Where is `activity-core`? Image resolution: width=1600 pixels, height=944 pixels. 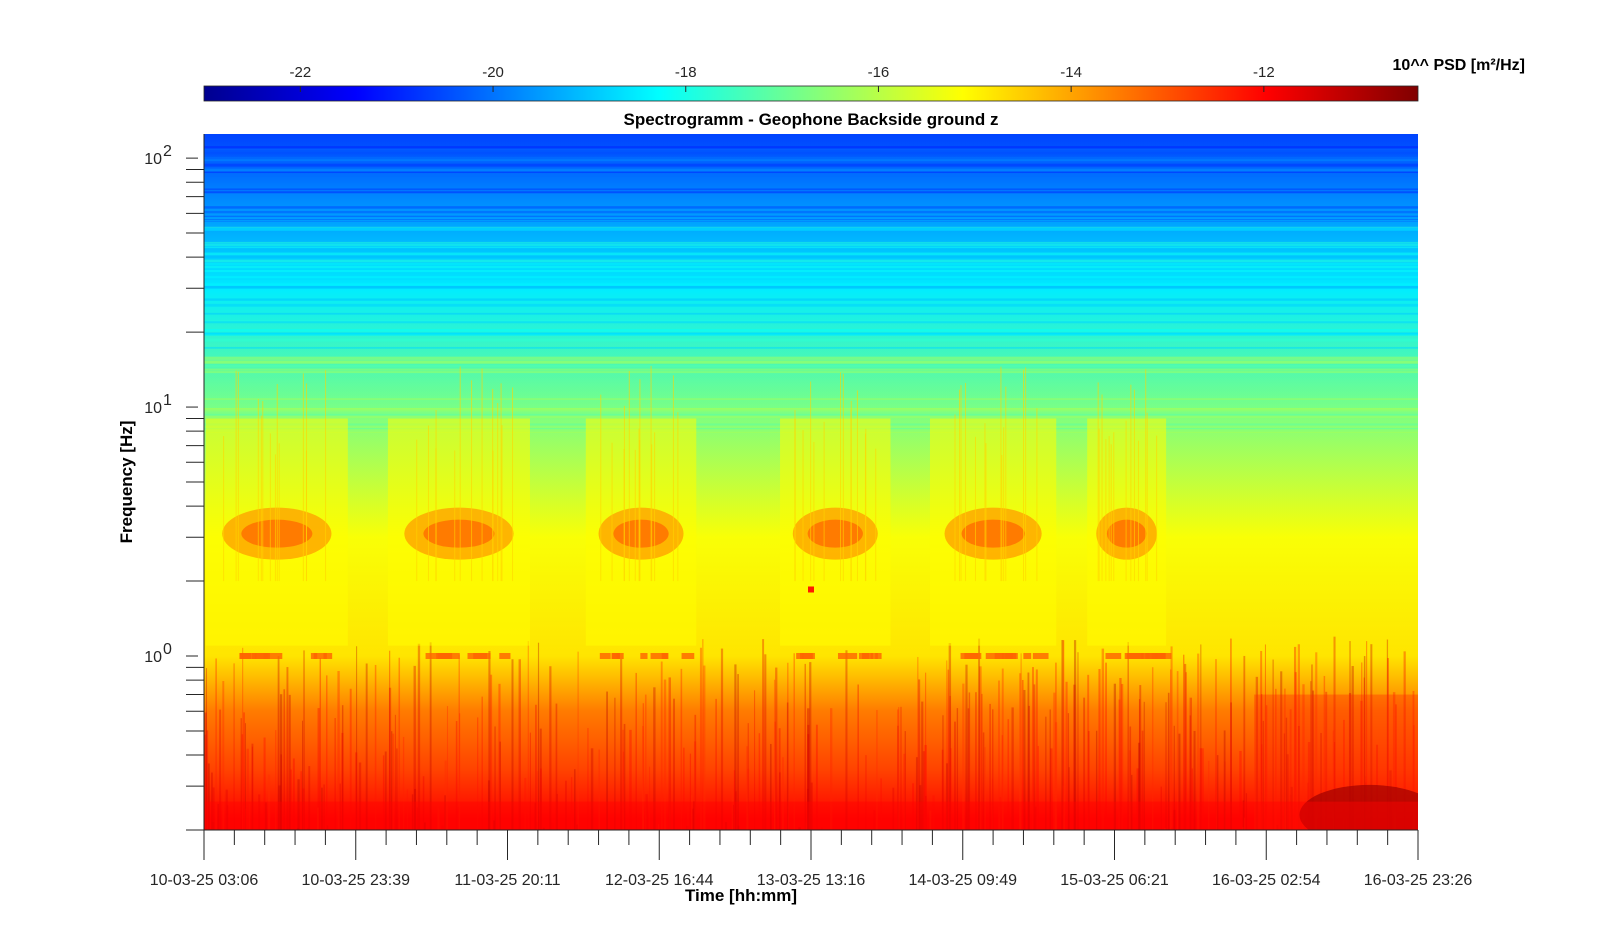 activity-core is located at coordinates (641, 533).